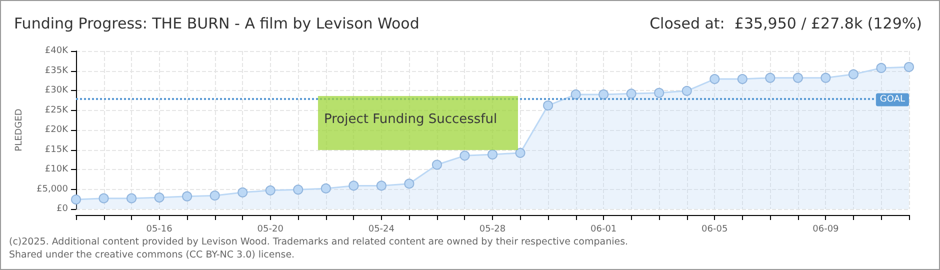 This screenshot has width=940, height=270. What do you see at coordinates (270, 229) in the screenshot?
I see `x-tick-label: 05-20` at bounding box center [270, 229].